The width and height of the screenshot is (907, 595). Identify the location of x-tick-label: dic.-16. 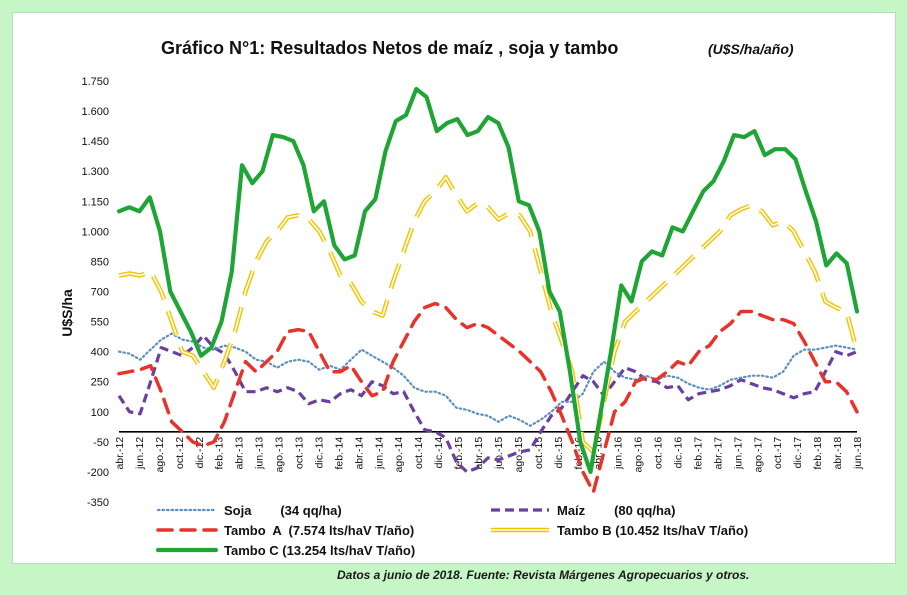
(678, 453).